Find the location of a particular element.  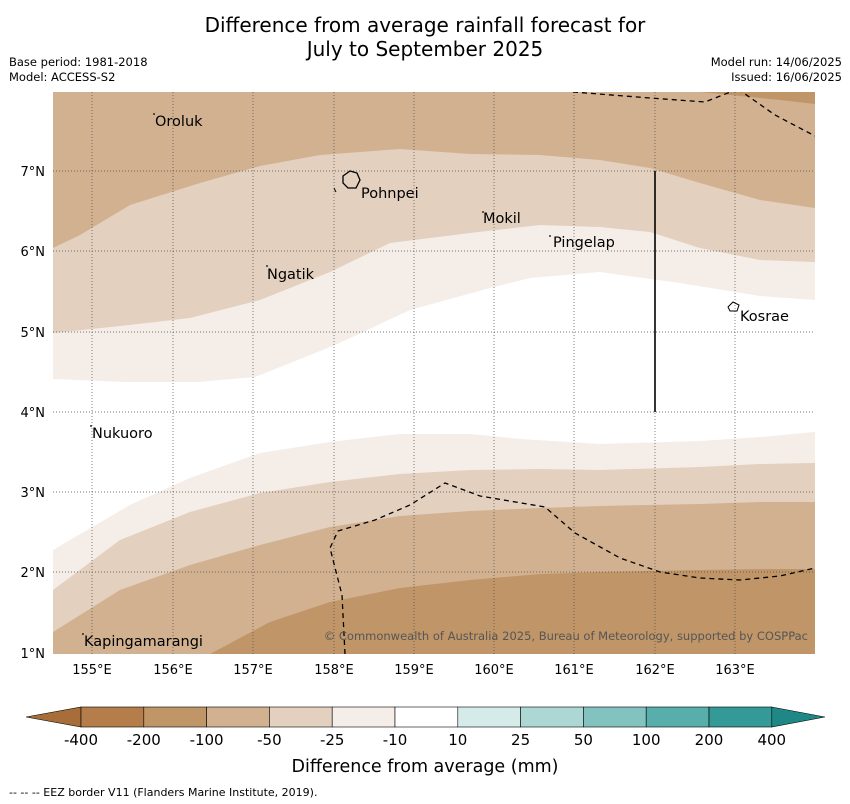

issued-date: Issued: 16/06/2025 is located at coordinates (786, 77).